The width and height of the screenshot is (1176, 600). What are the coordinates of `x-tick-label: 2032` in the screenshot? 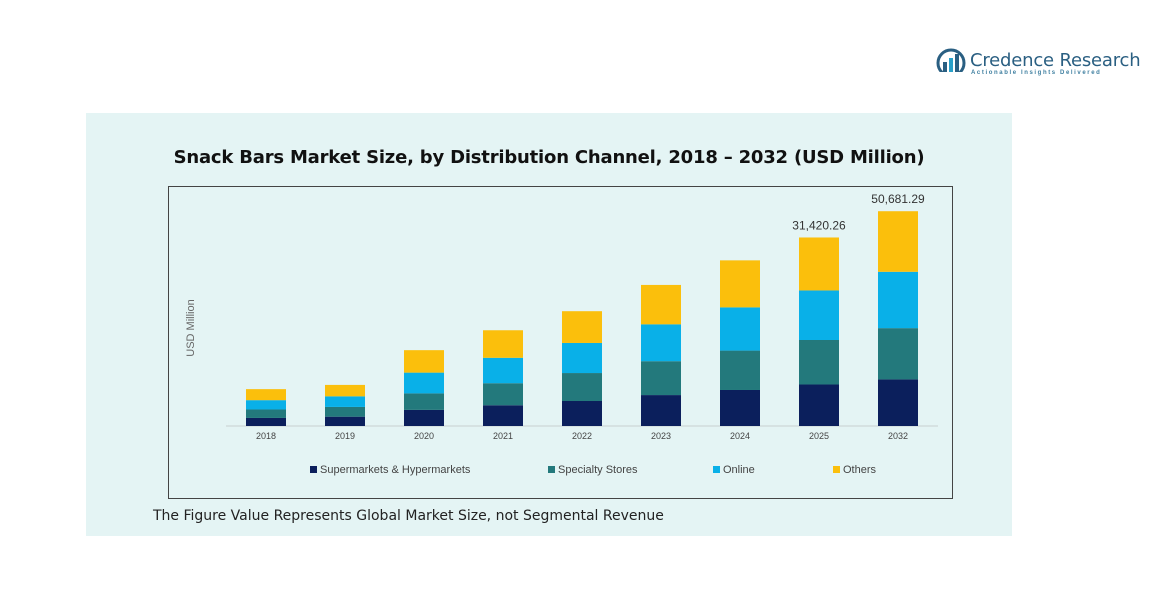 It's located at (898, 436).